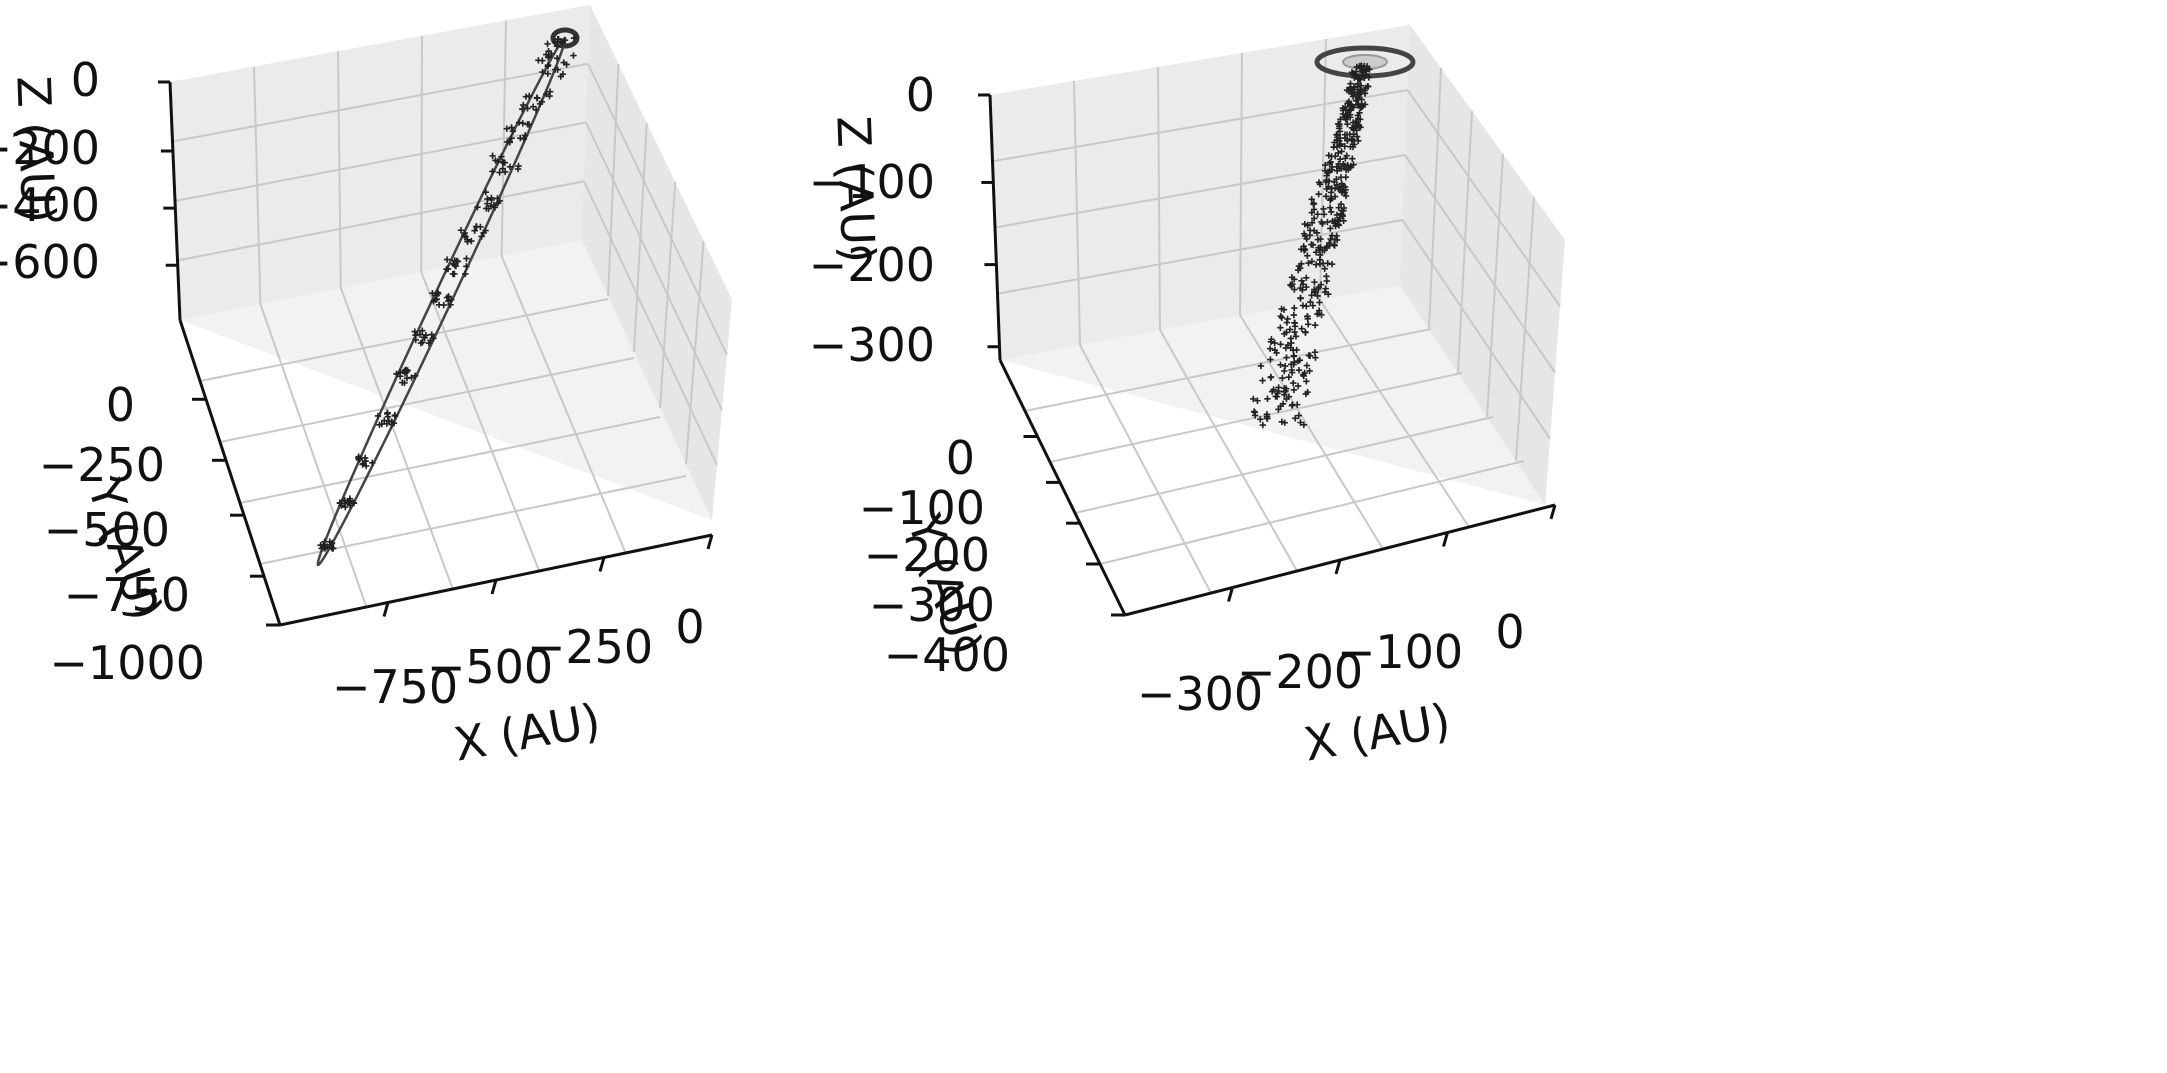 The width and height of the screenshot is (2167, 1073). I want to click on y-tick-label: 0, so click(120, 405).